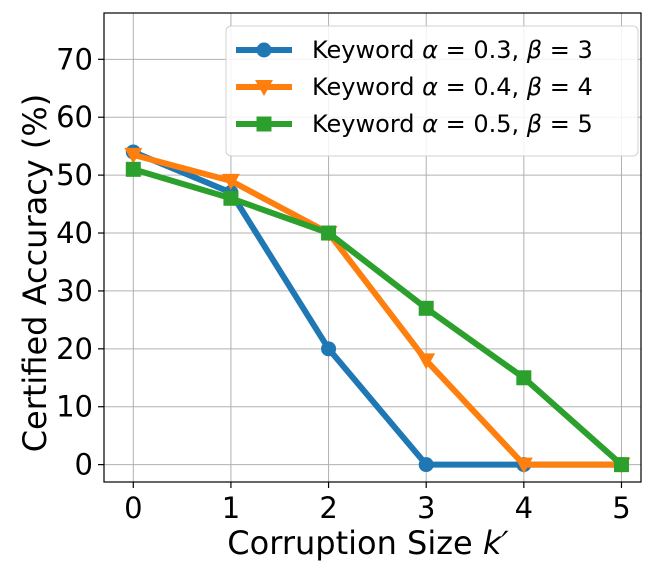  I want to click on legend-marker-square, so click(264, 124).